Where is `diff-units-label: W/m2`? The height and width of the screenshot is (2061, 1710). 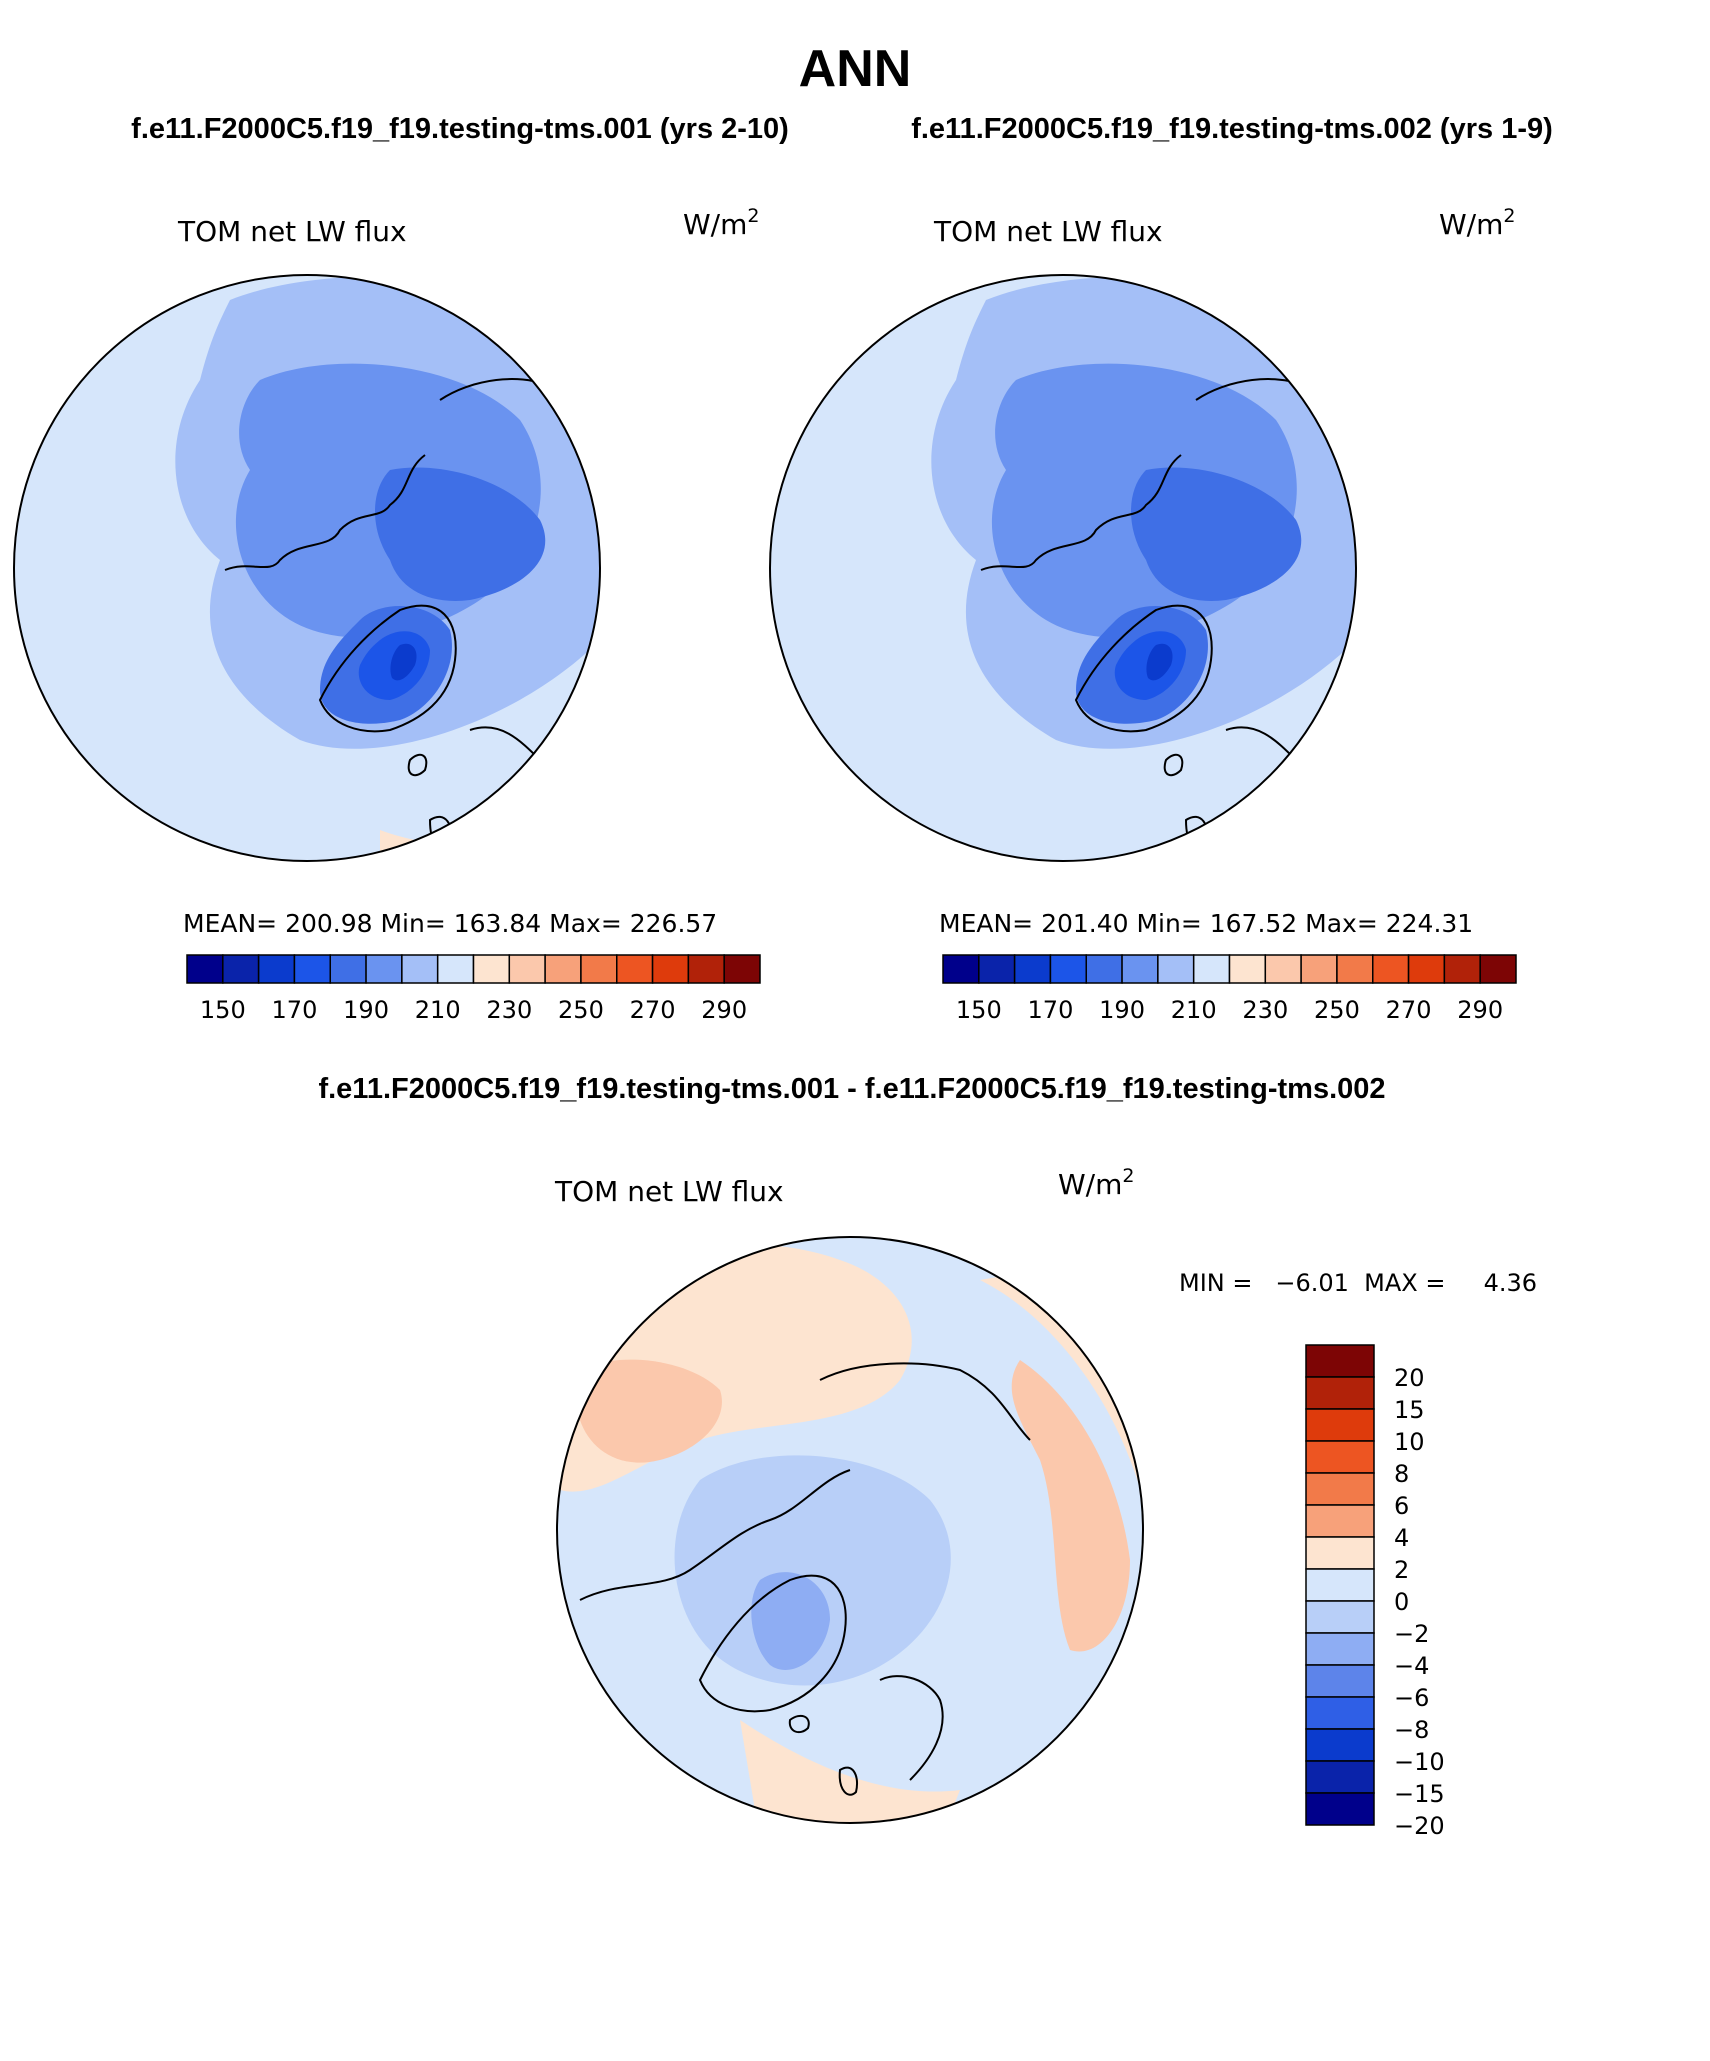
diff-units-label: W/m2 is located at coordinates (1096, 1183).